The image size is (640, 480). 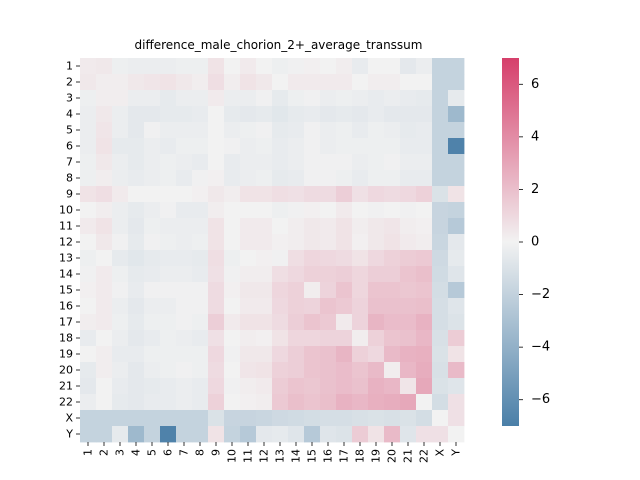 I want to click on x-tick-label-6: 6, so click(x=168, y=452).